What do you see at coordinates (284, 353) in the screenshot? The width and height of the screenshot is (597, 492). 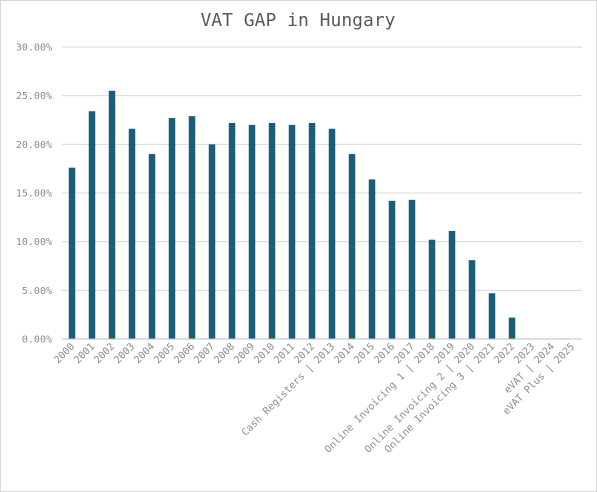 I see `x-tick-label: 2011` at bounding box center [284, 353].